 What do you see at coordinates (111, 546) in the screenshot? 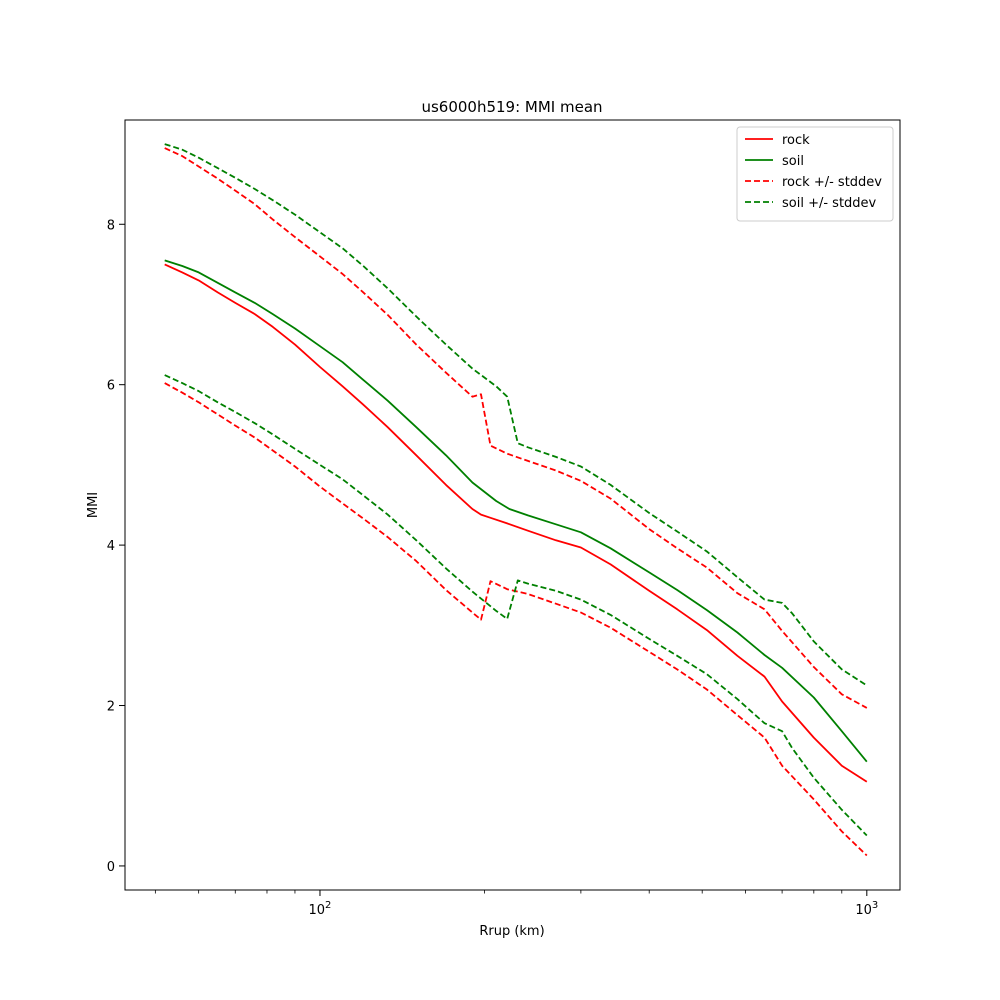
I see `y-tick-label: 4` at bounding box center [111, 546].